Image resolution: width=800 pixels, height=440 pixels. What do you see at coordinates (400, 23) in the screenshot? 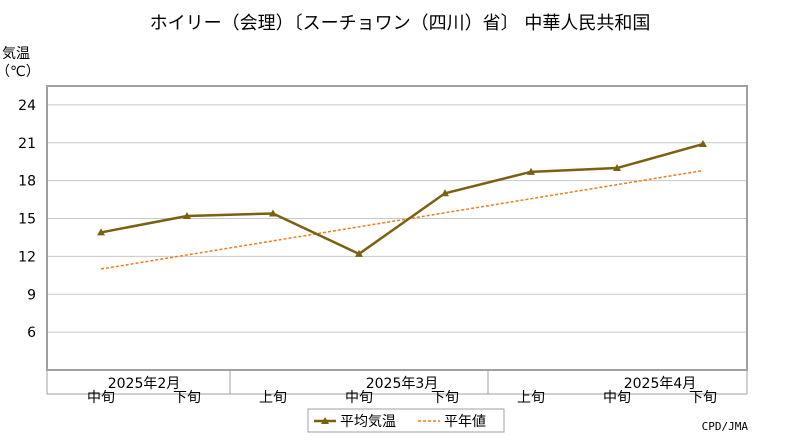
I see `chart-title: ホイリー（会理）〔スーチョワン（四川）省〕 中華人民共和国` at bounding box center [400, 23].